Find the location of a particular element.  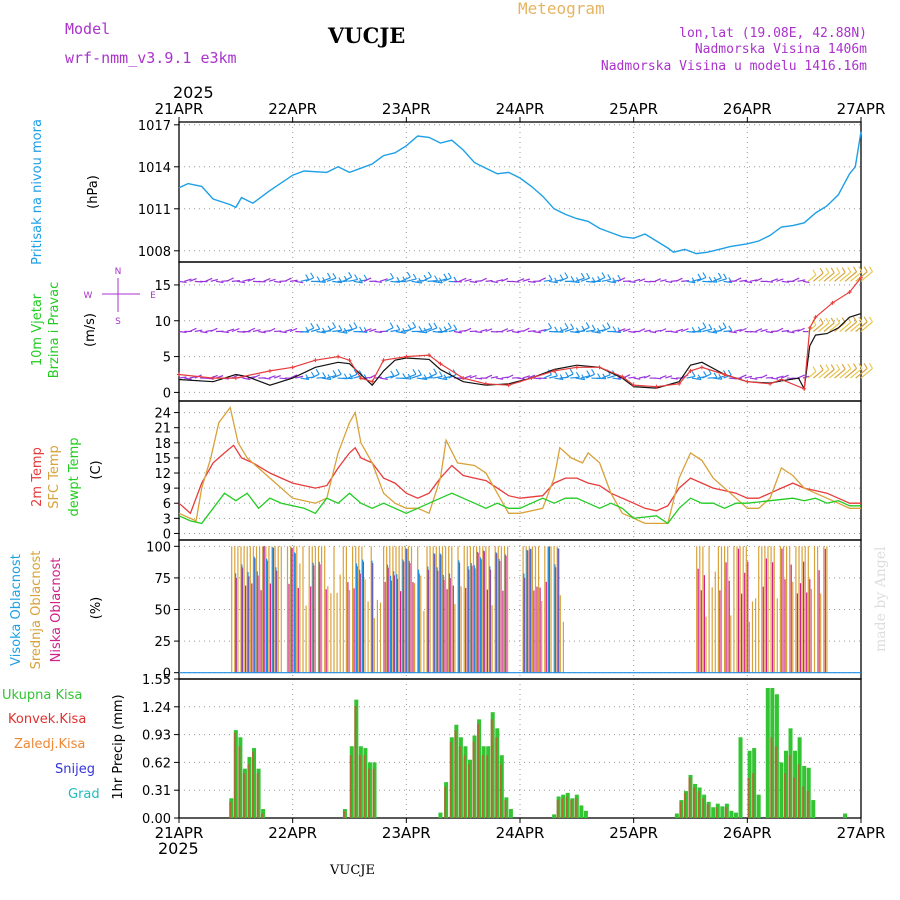

y-tick-label: 0 is located at coordinates (167, 393).